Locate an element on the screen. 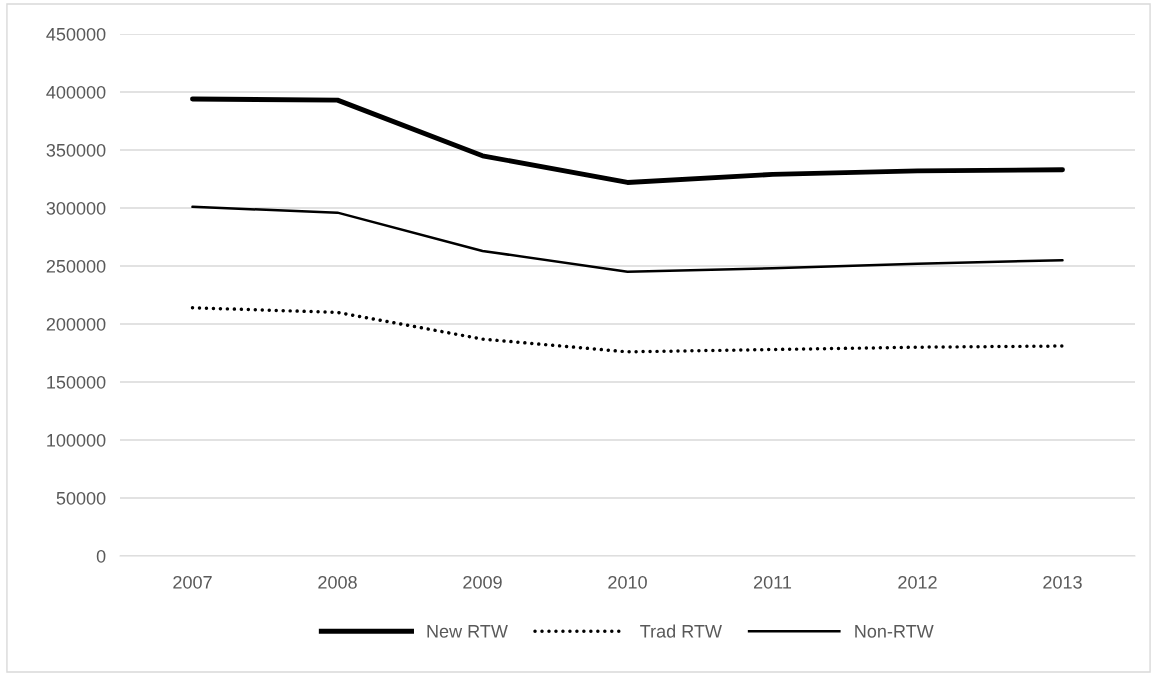  y-tick-label: 50000 is located at coordinates (81, 498).